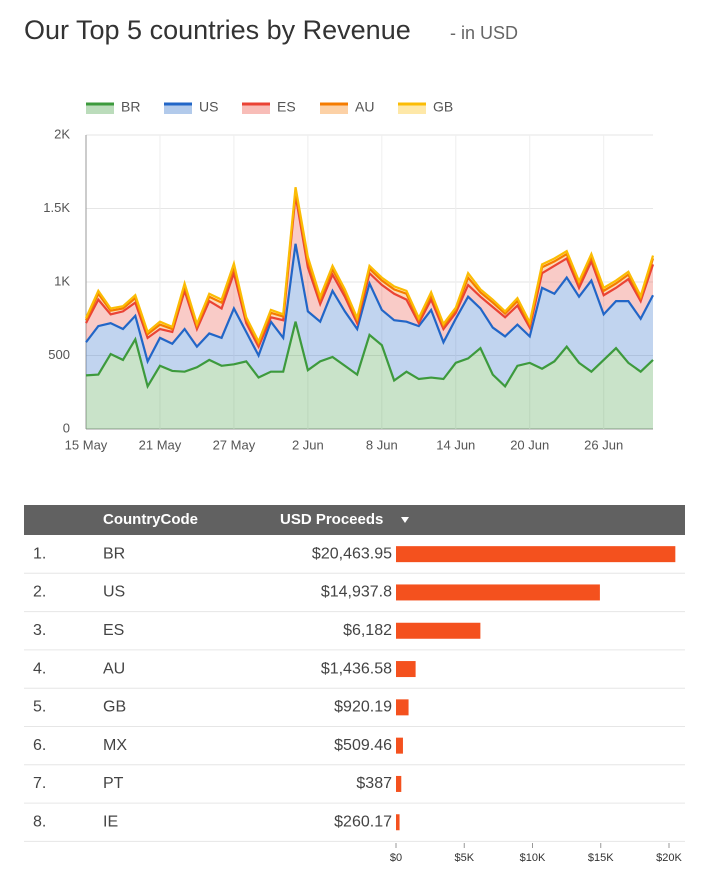 Image resolution: width=722 pixels, height=882 pixels. I want to click on chart-title: Our Top 5 countries by Revenue, so click(217, 30).